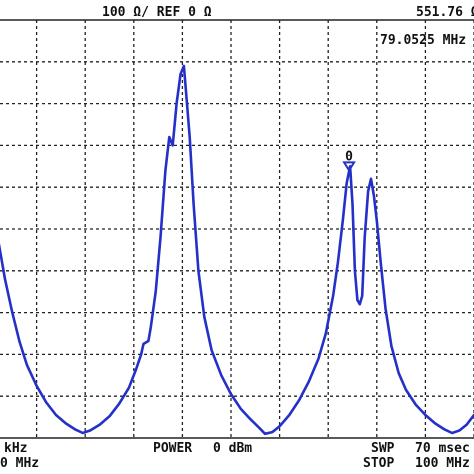 The image size is (474, 474). I want to click on start-frequency-label: 0 MHz, so click(19, 463).